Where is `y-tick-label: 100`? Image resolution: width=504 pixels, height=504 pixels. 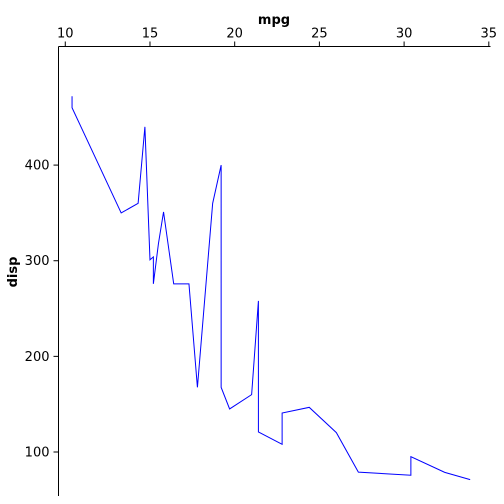
y-tick-label: 100 is located at coordinates (37, 453).